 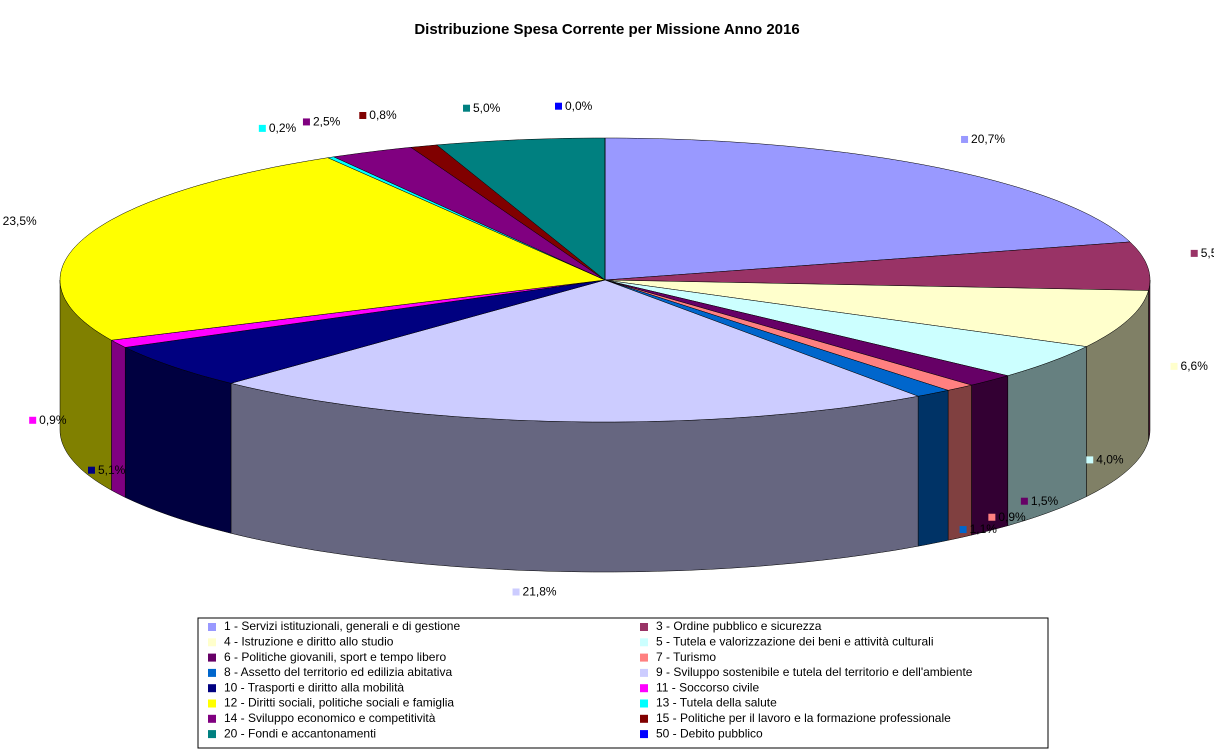 I want to click on data-label: 20,7%, so click(x=988, y=139).